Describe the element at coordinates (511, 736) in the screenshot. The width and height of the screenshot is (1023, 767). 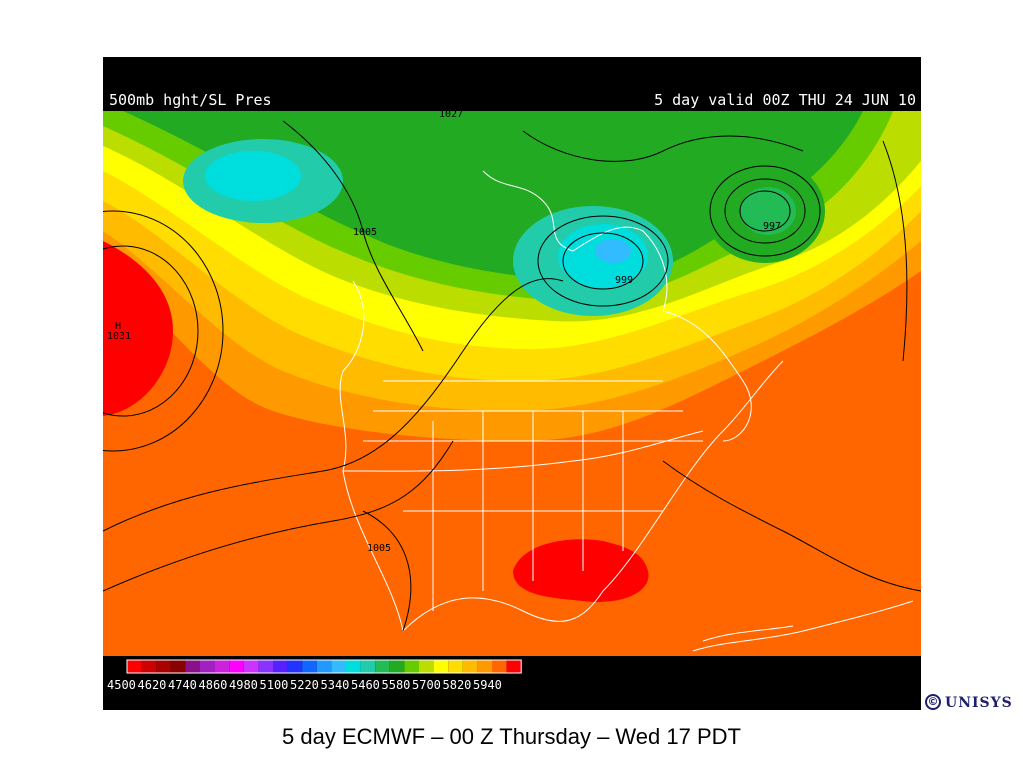
I see `slide-caption: 5 day ECMWF – 00 Z Thursday – Wed 17 PDT` at that location.